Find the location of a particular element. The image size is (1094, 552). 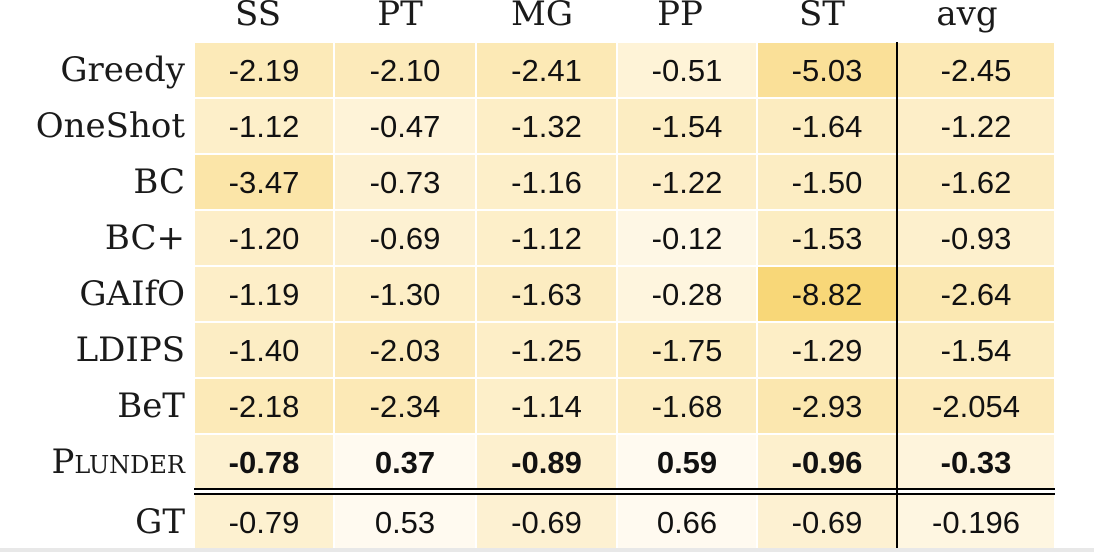

column-header-avg: avg is located at coordinates (967, 17).